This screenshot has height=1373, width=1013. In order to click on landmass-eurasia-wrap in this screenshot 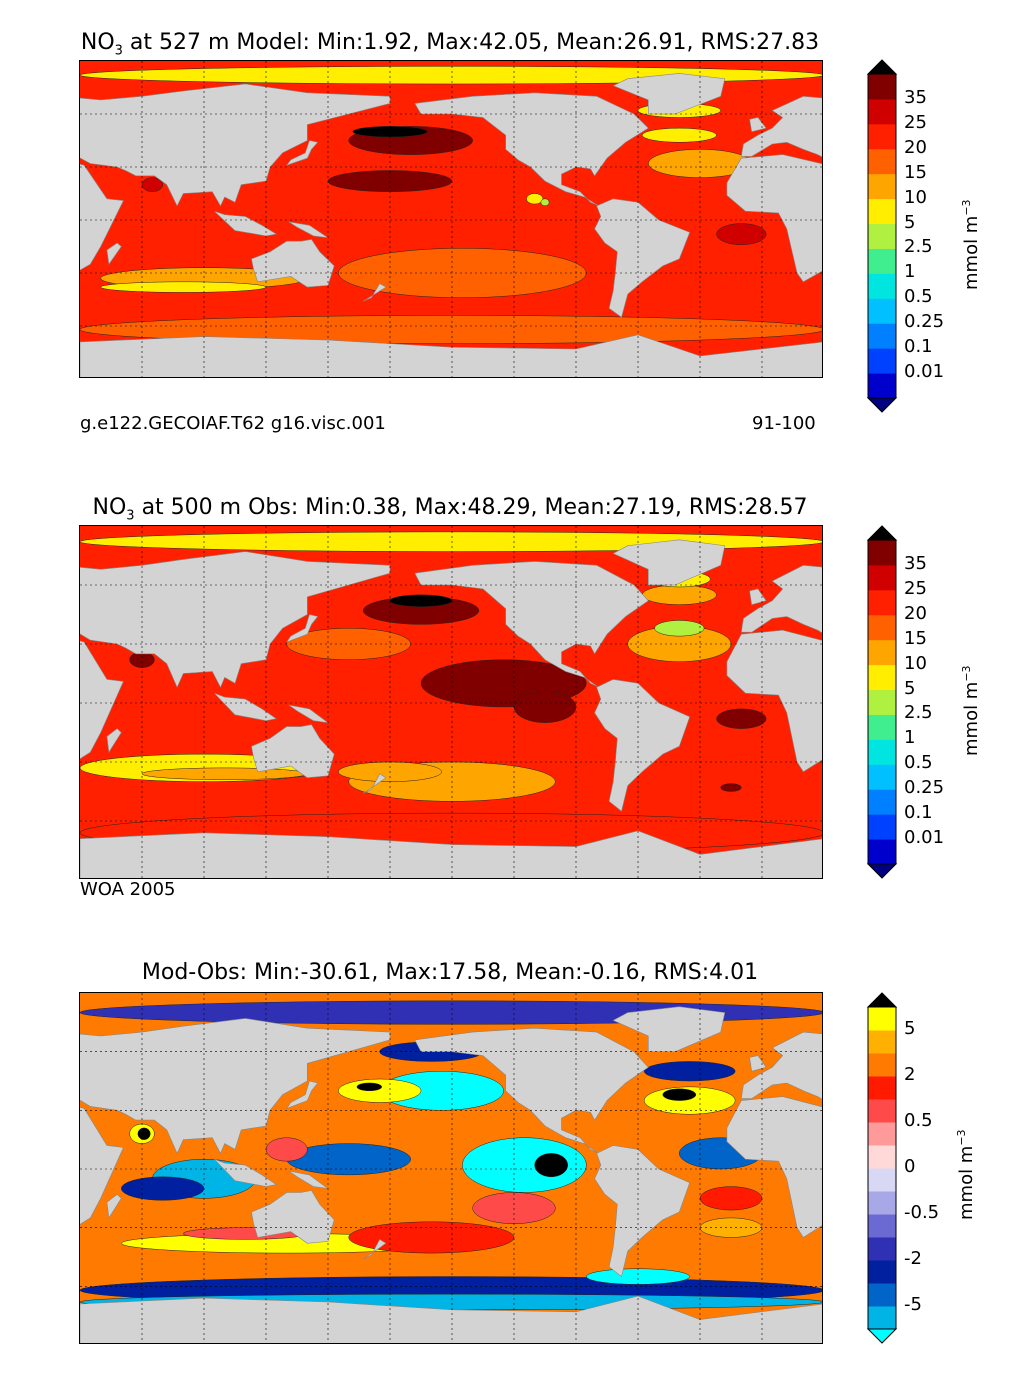, I will do `click(781, 599)`.